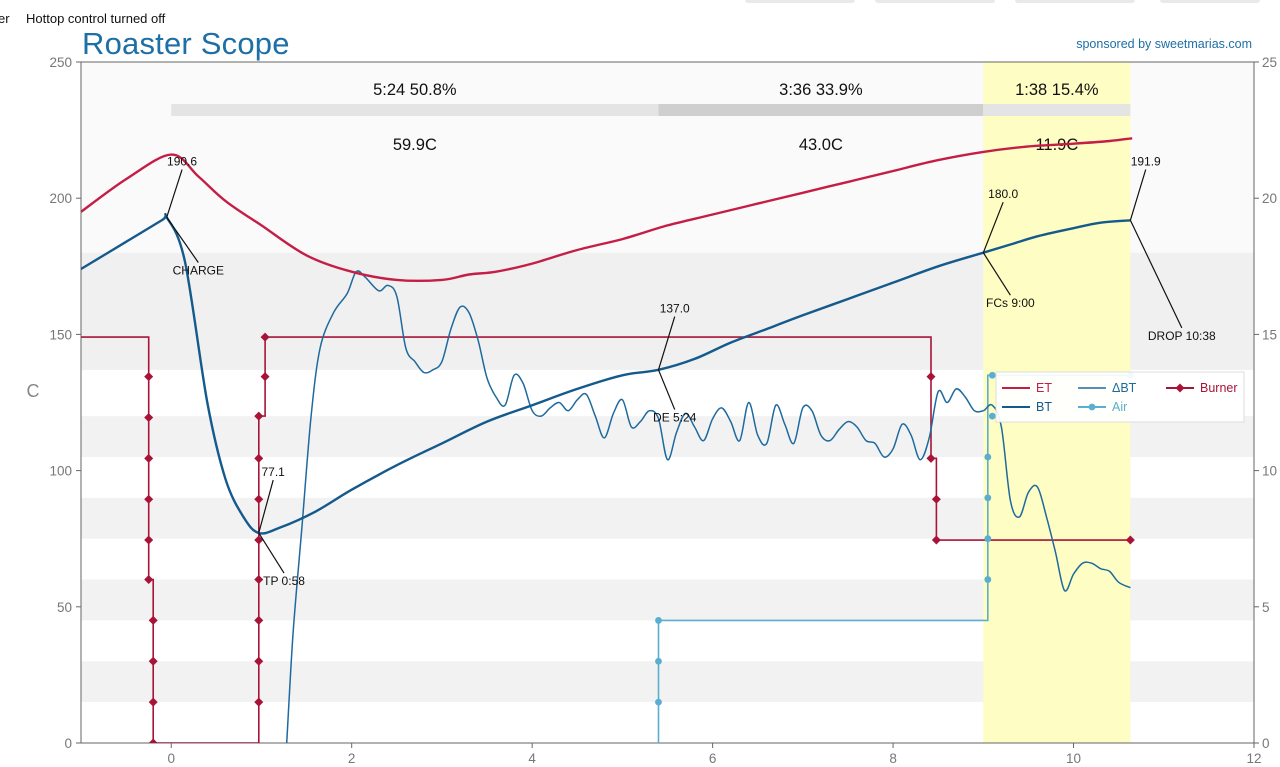 The image size is (1280, 767). I want to click on x-tick-label: 10, so click(1073, 758).